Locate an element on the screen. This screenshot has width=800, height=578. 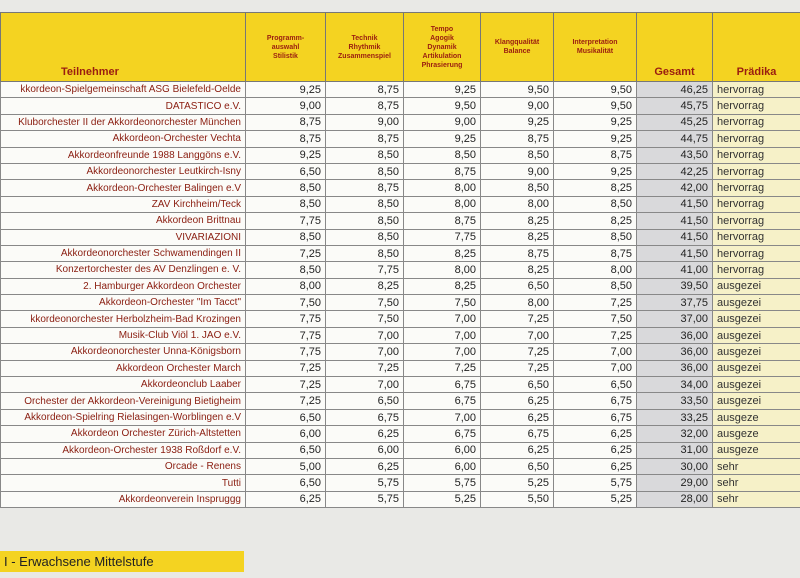
header-line: Musikalität is located at coordinates (595, 51).